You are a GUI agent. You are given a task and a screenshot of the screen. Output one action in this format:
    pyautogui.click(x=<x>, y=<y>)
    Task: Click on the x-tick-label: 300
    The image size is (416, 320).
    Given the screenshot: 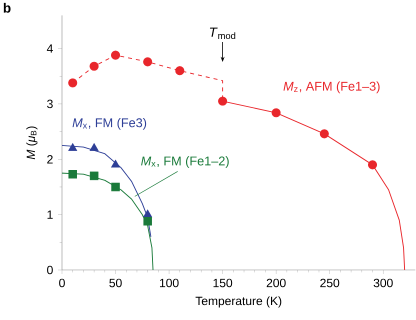 What is the action you would take?
    pyautogui.click(x=383, y=283)
    